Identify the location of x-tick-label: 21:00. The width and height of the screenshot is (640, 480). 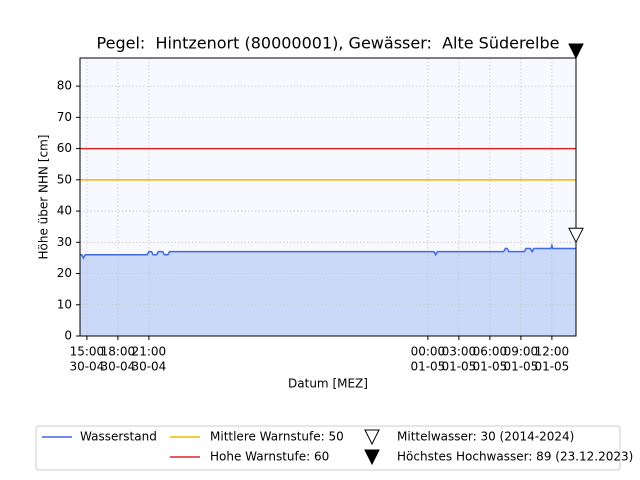
(149, 352).